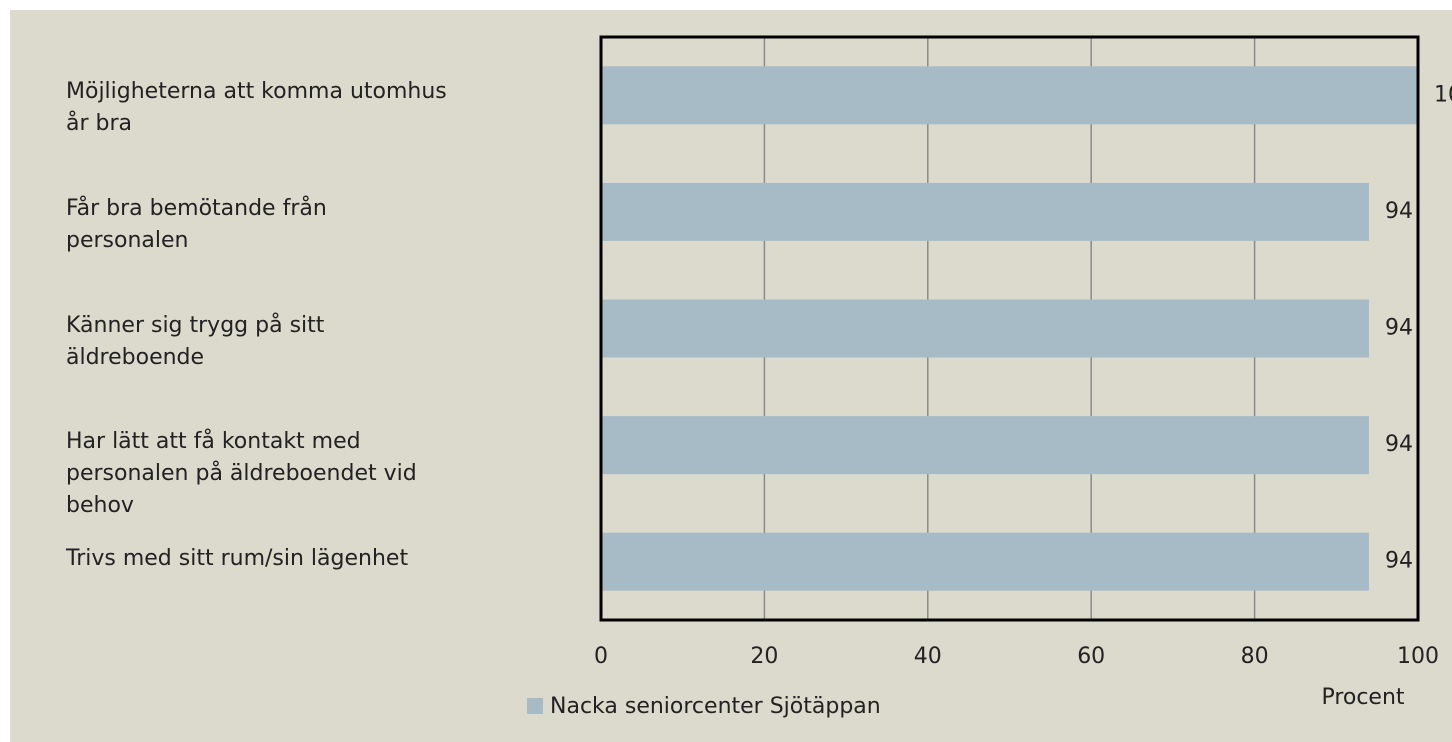  I want to click on x-tick-label: 60, so click(1091, 656).